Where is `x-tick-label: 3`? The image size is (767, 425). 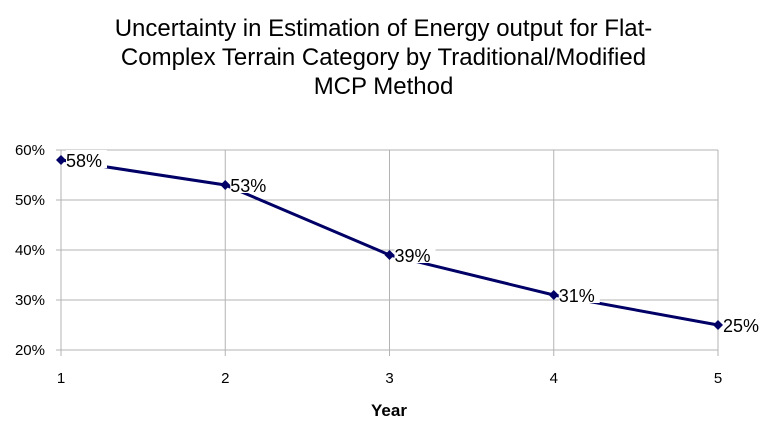
x-tick-label: 3 is located at coordinates (389, 378).